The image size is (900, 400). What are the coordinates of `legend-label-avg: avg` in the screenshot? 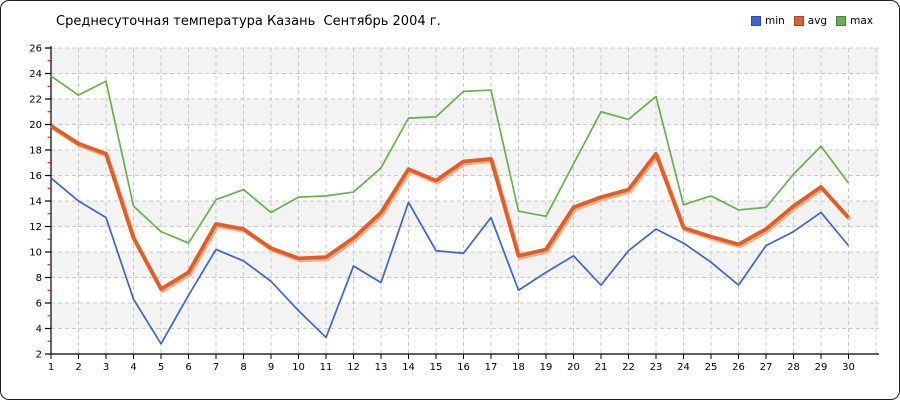 It's located at (817, 21).